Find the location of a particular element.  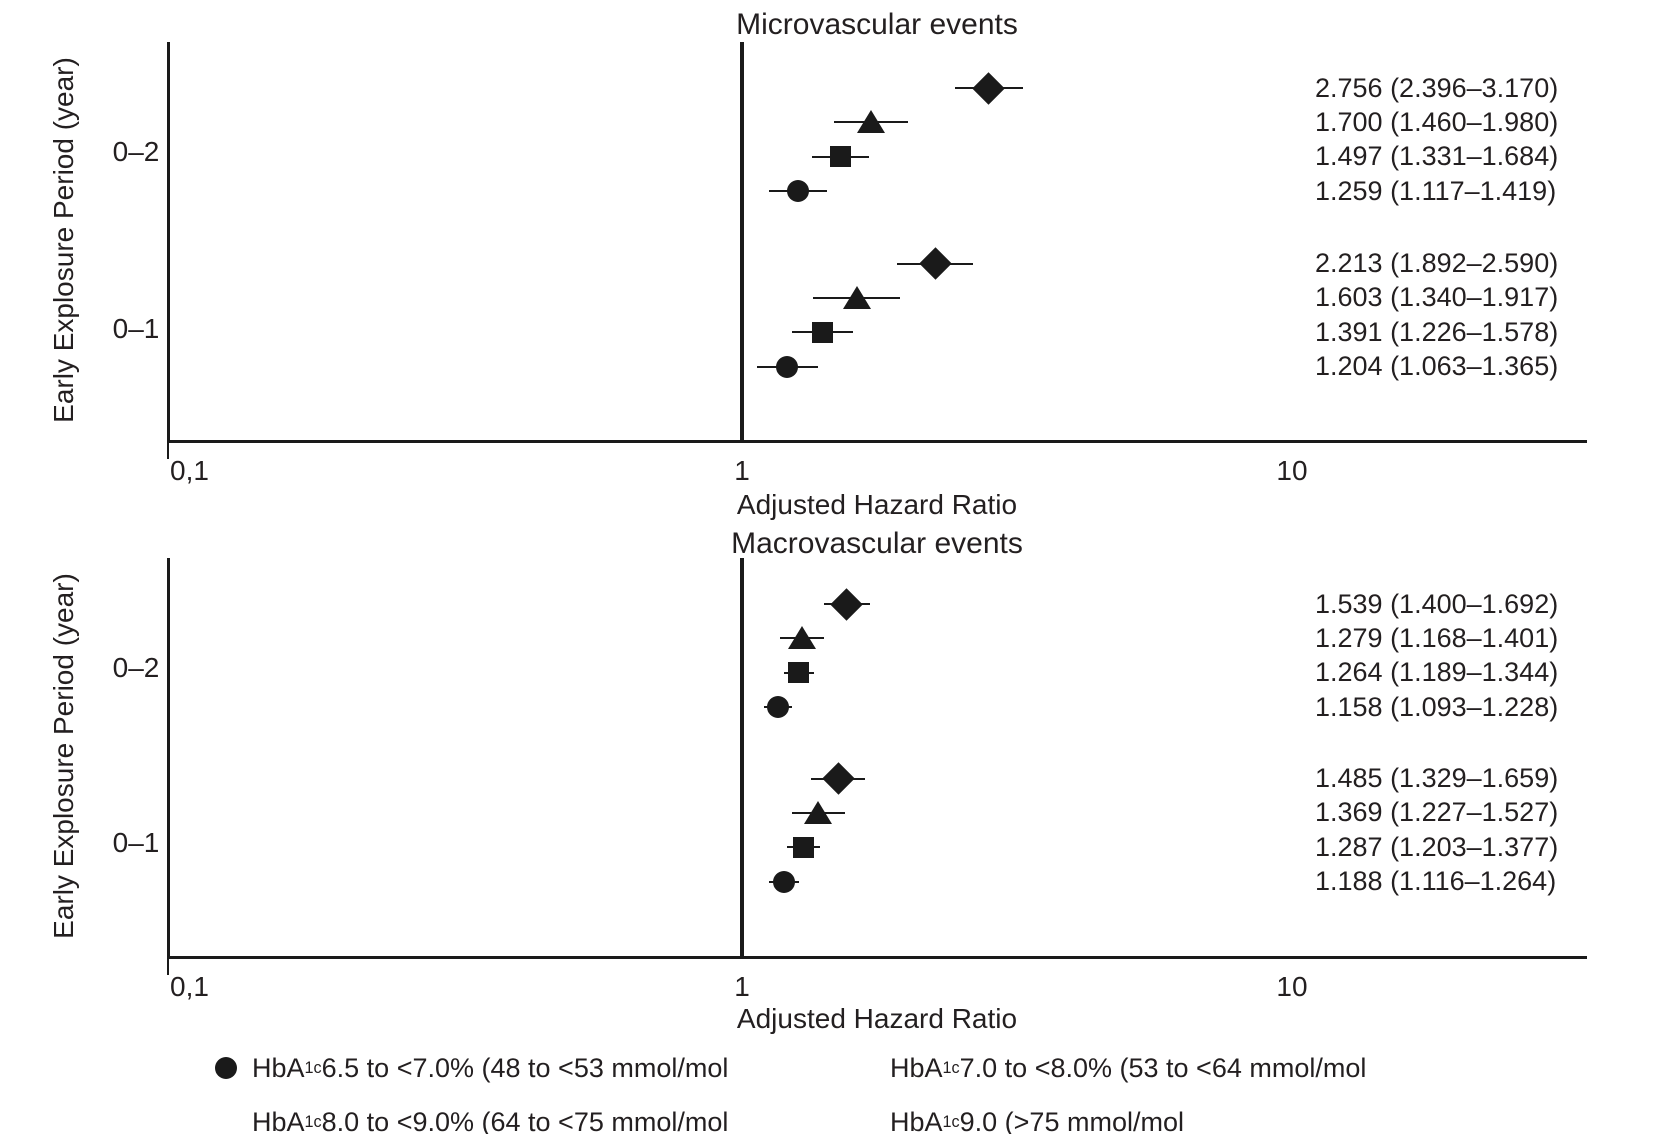

hr-value-label: 1.279 (1.168–1.401) is located at coordinates (1437, 637).